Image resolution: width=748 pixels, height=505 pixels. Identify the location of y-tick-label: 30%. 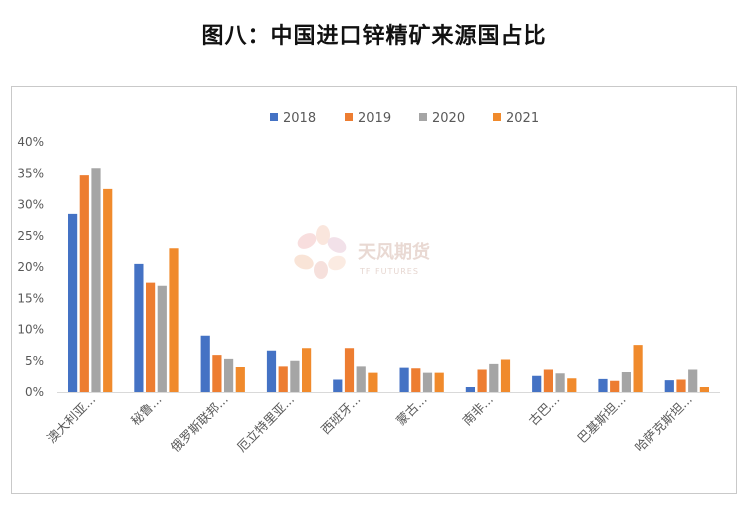
(30, 205).